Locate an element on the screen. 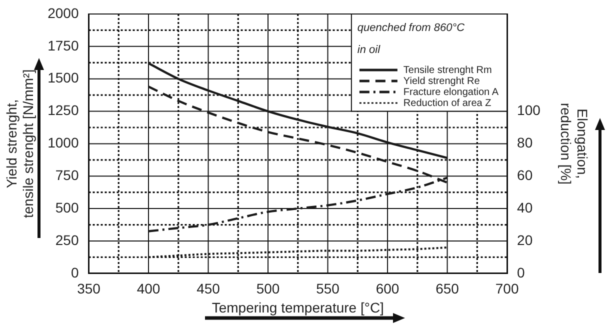 The height and width of the screenshot is (331, 606). legend-label: Fracture elongation A is located at coordinates (451, 92).